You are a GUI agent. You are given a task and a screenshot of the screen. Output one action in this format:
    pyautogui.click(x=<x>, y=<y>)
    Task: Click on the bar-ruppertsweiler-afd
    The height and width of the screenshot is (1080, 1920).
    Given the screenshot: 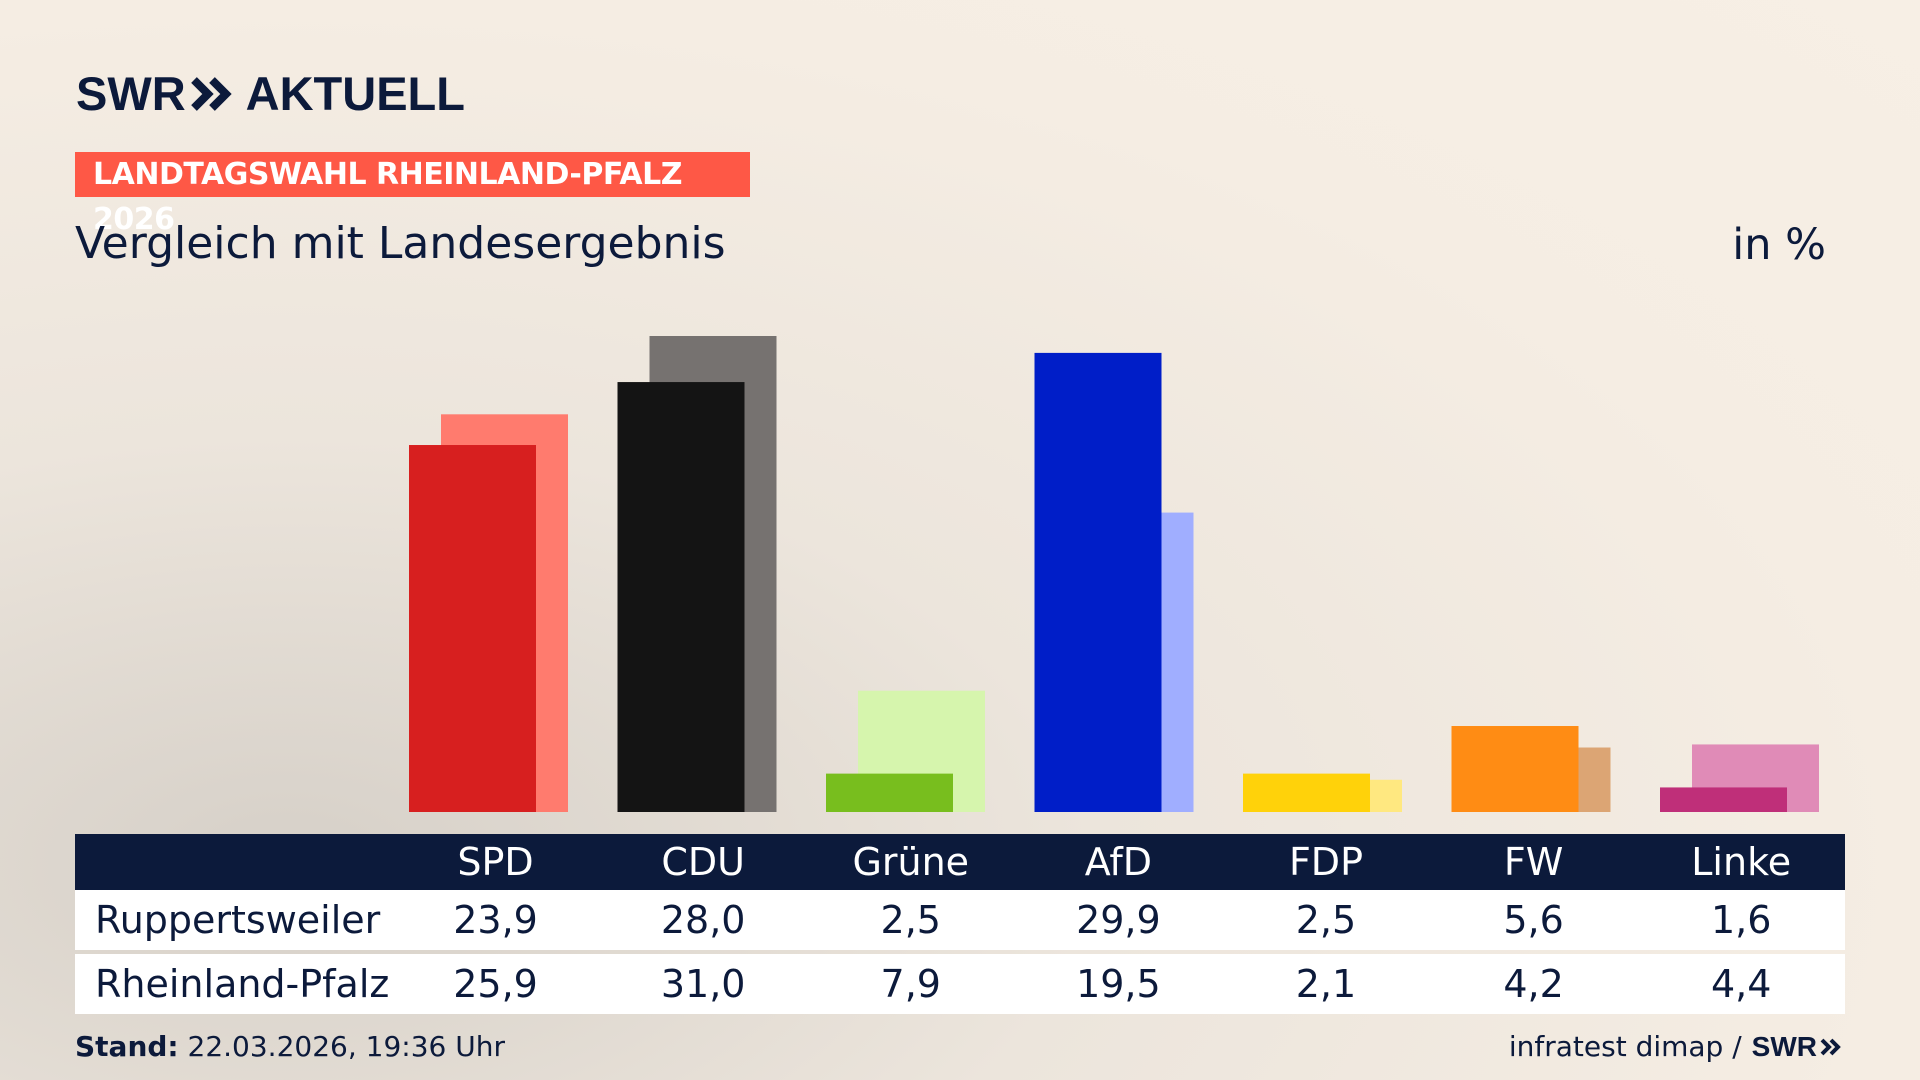 What is the action you would take?
    pyautogui.click(x=1098, y=582)
    